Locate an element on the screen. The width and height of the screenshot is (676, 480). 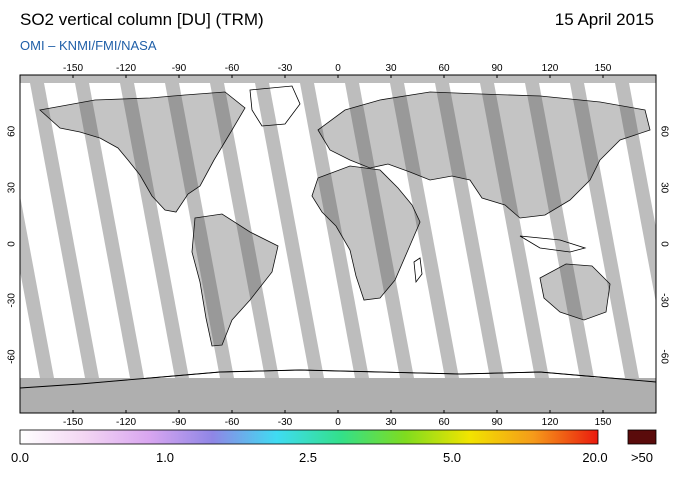
lat-tick-right-label: -60 is located at coordinates (663, 356).